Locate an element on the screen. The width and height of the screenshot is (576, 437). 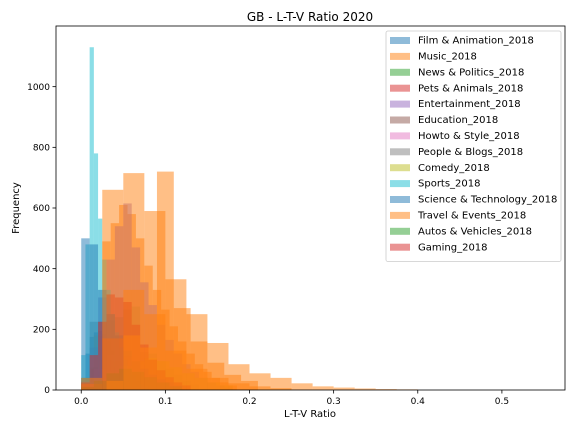
legend-item: Comedy_2018 is located at coordinates (440, 168).